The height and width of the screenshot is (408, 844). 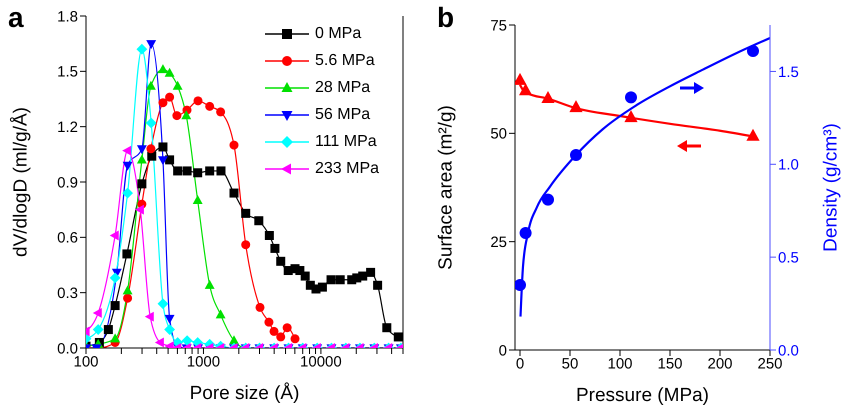 What do you see at coordinates (570, 364) in the screenshot?
I see `x-tick-label: 50` at bounding box center [570, 364].